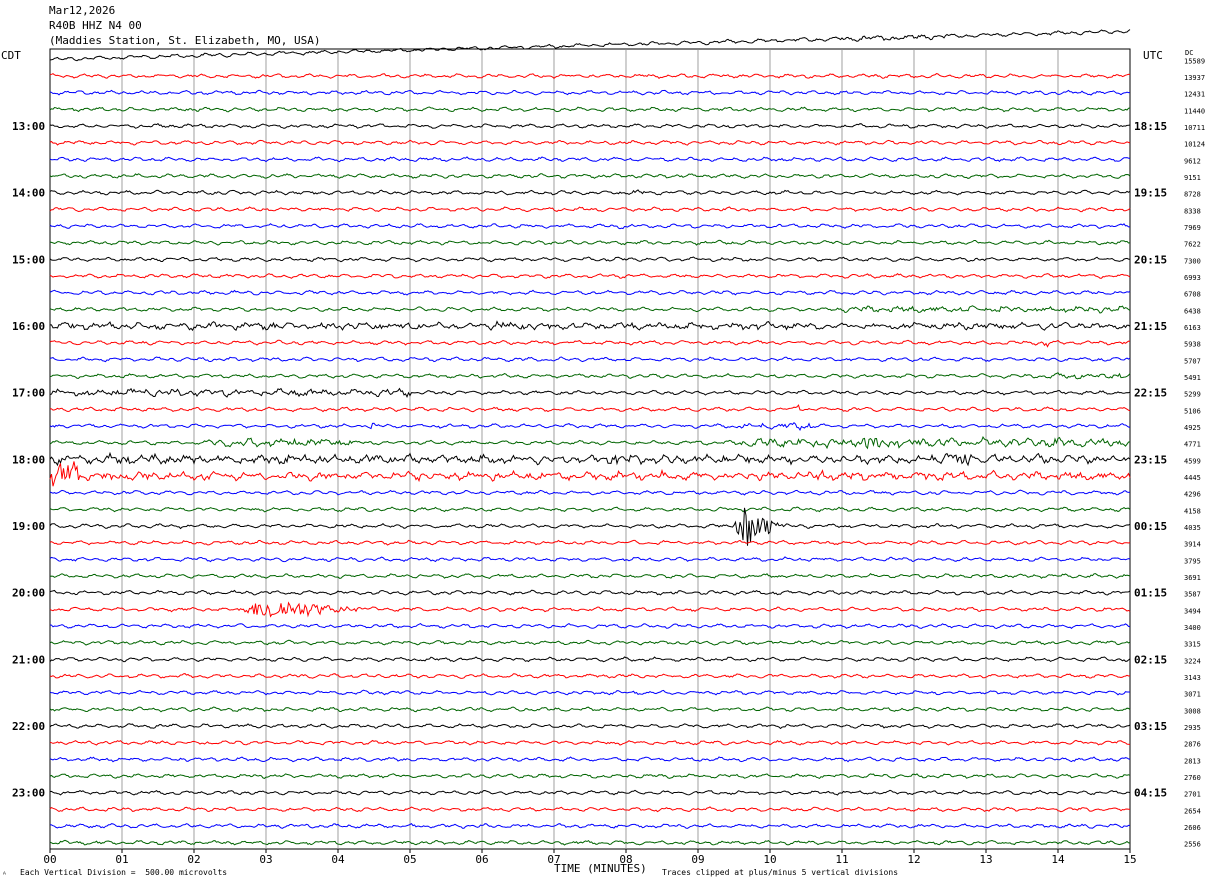 This screenshot has width=1210, height=886. Describe the element at coordinates (481, 859) in the screenshot. I see `x-tick-label: 06` at that location.